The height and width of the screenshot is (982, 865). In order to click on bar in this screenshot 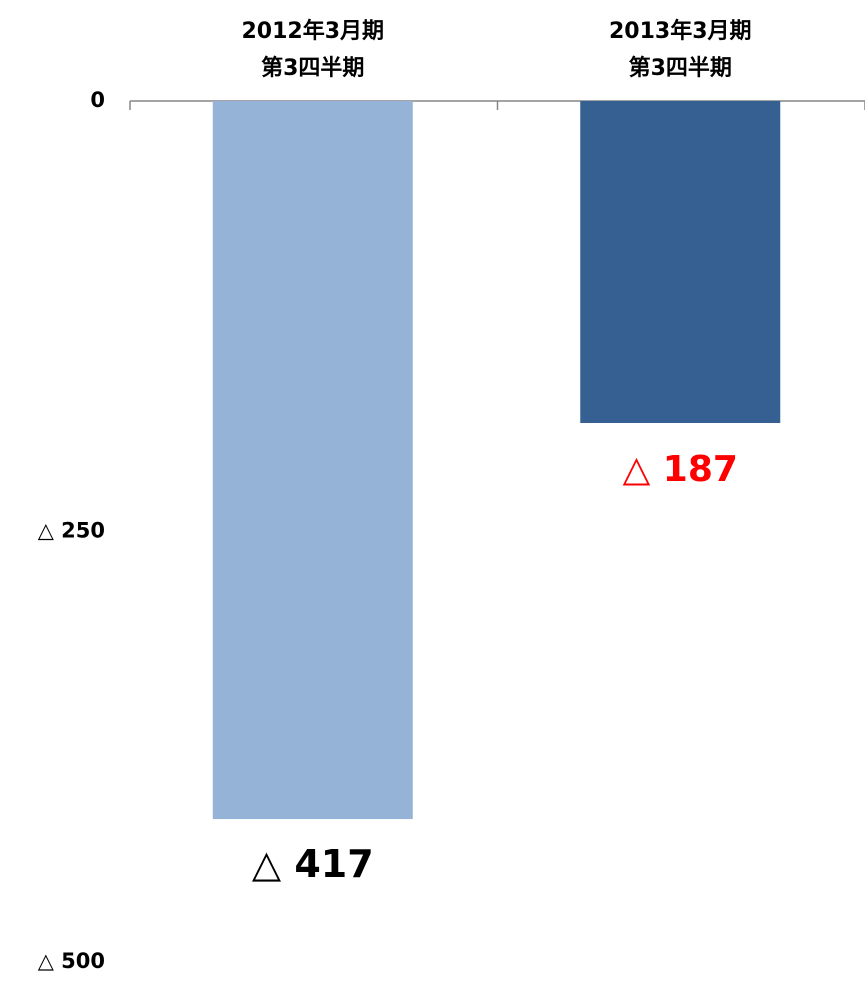, I will do `click(680, 262)`.